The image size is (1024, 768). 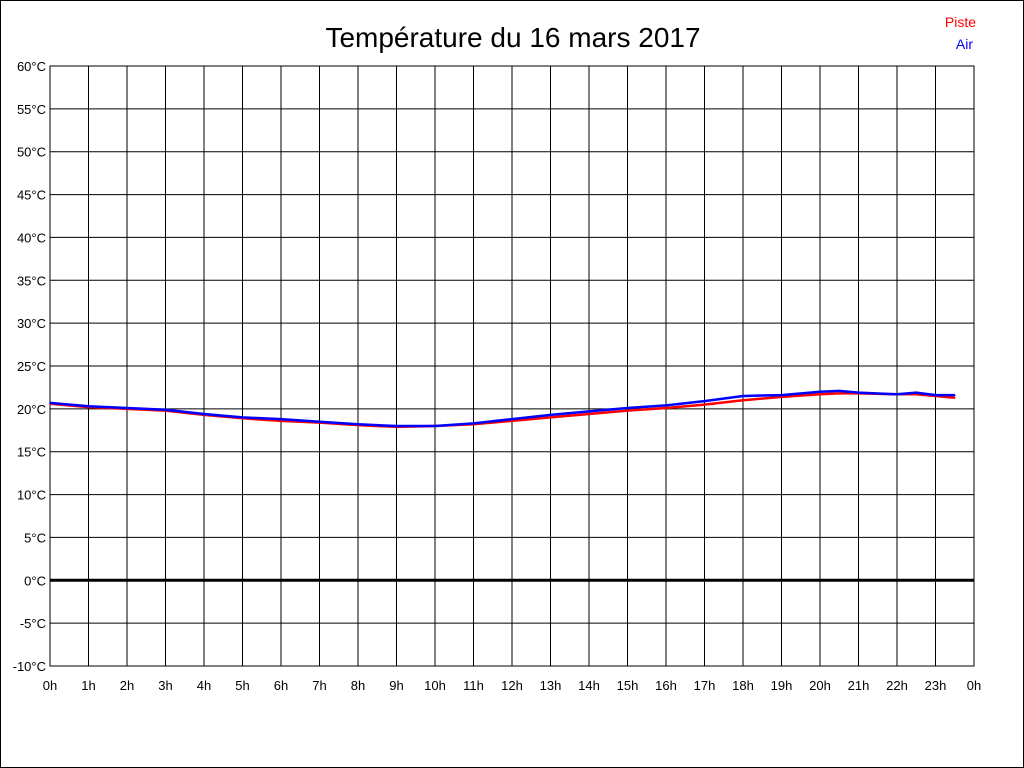 What do you see at coordinates (782, 685) in the screenshot?
I see `x-tick-label: 19h` at bounding box center [782, 685].